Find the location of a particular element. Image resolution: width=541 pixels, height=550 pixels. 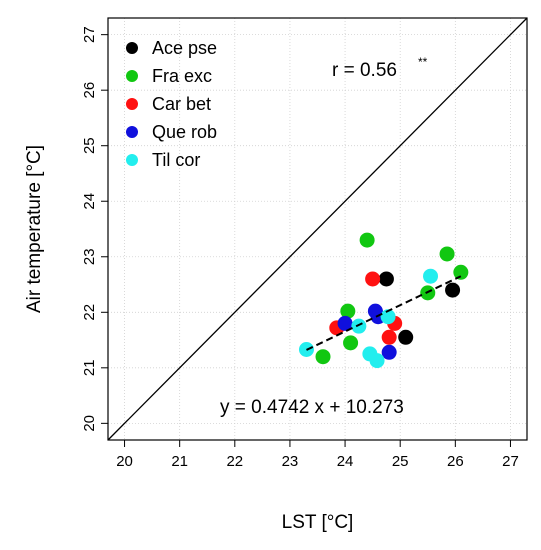

y-tick-label: 27 is located at coordinates (89, 34).